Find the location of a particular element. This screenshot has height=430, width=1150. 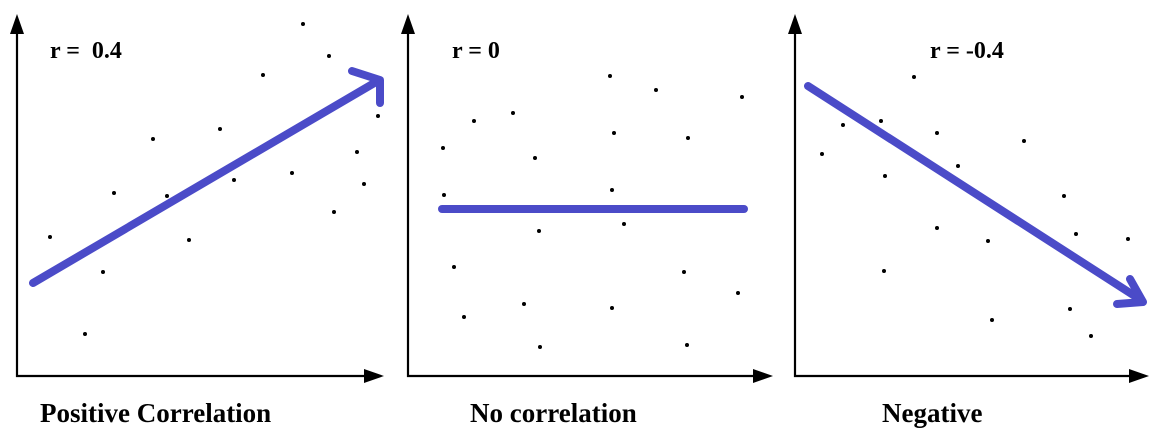

panel-positive-x-arrow is located at coordinates (374, 376).